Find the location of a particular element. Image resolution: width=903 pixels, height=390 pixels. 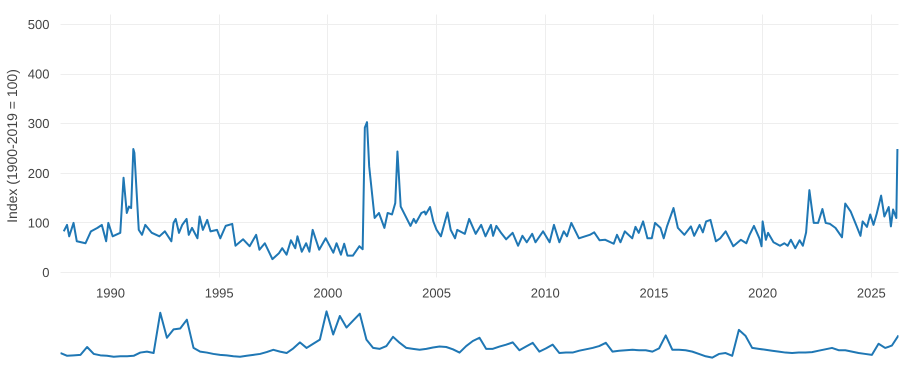

x-tick-label: 1990 is located at coordinates (110, 293).